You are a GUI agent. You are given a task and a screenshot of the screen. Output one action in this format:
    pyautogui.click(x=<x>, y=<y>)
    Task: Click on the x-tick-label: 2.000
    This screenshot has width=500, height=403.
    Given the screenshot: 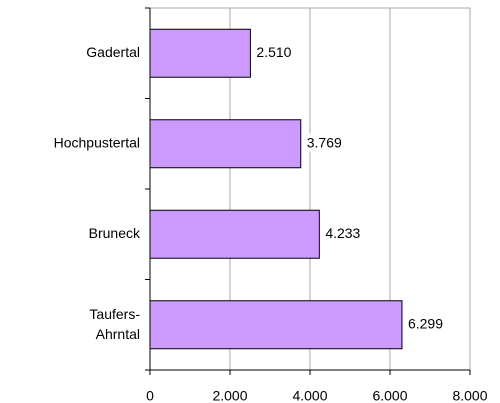 What is the action you would take?
    pyautogui.click(x=229, y=395)
    